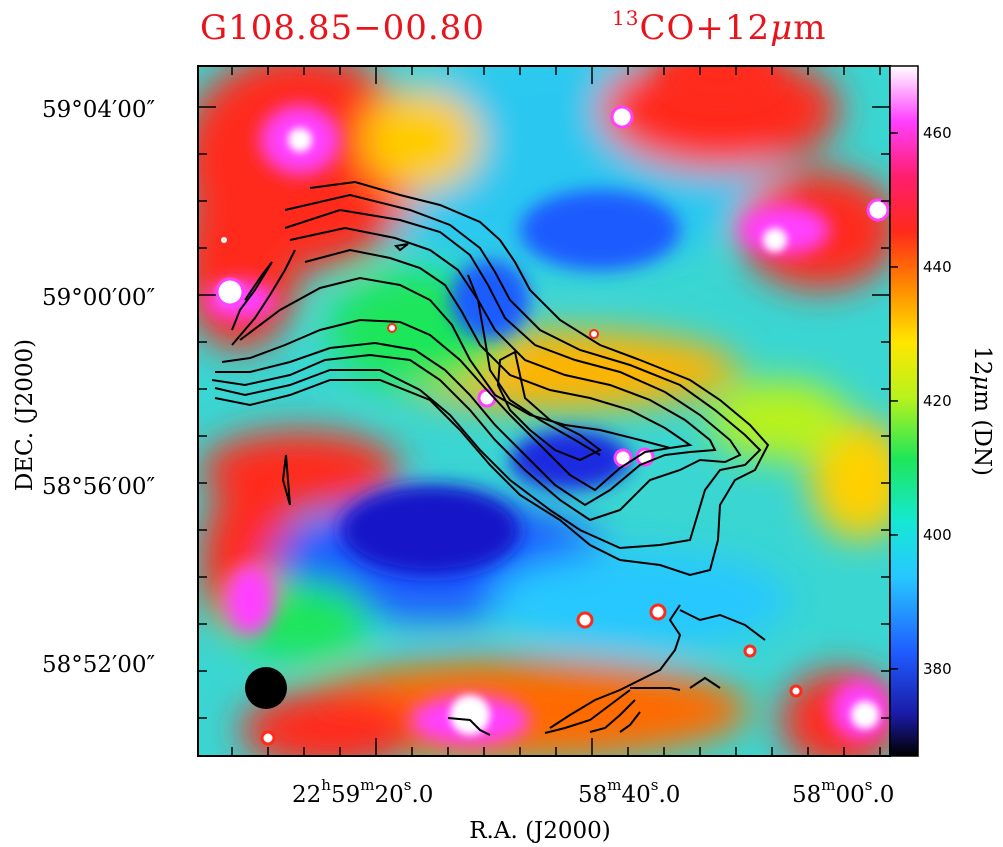 The width and height of the screenshot is (1003, 847). Describe the element at coordinates (982, 360) in the screenshot. I see `colorbar-title-main: 12` at that location.